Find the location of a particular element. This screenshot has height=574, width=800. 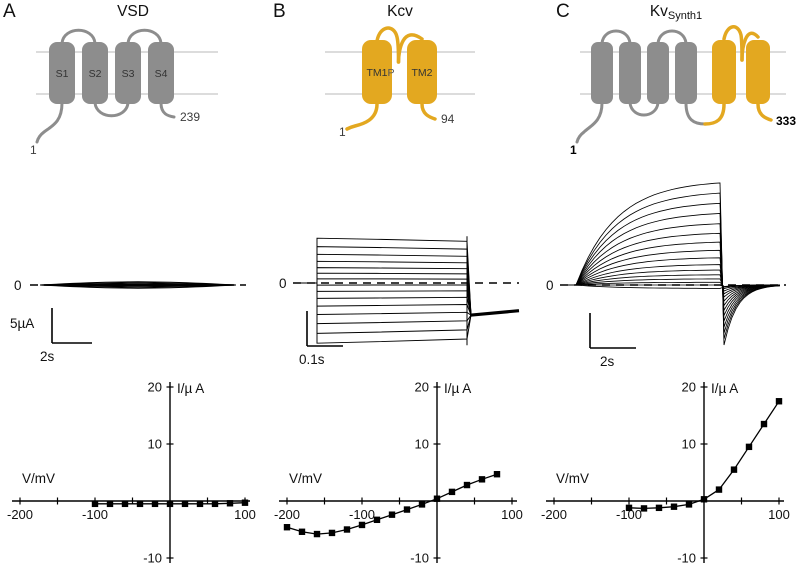

y-axis-label: I/µ A is located at coordinates (457, 388).